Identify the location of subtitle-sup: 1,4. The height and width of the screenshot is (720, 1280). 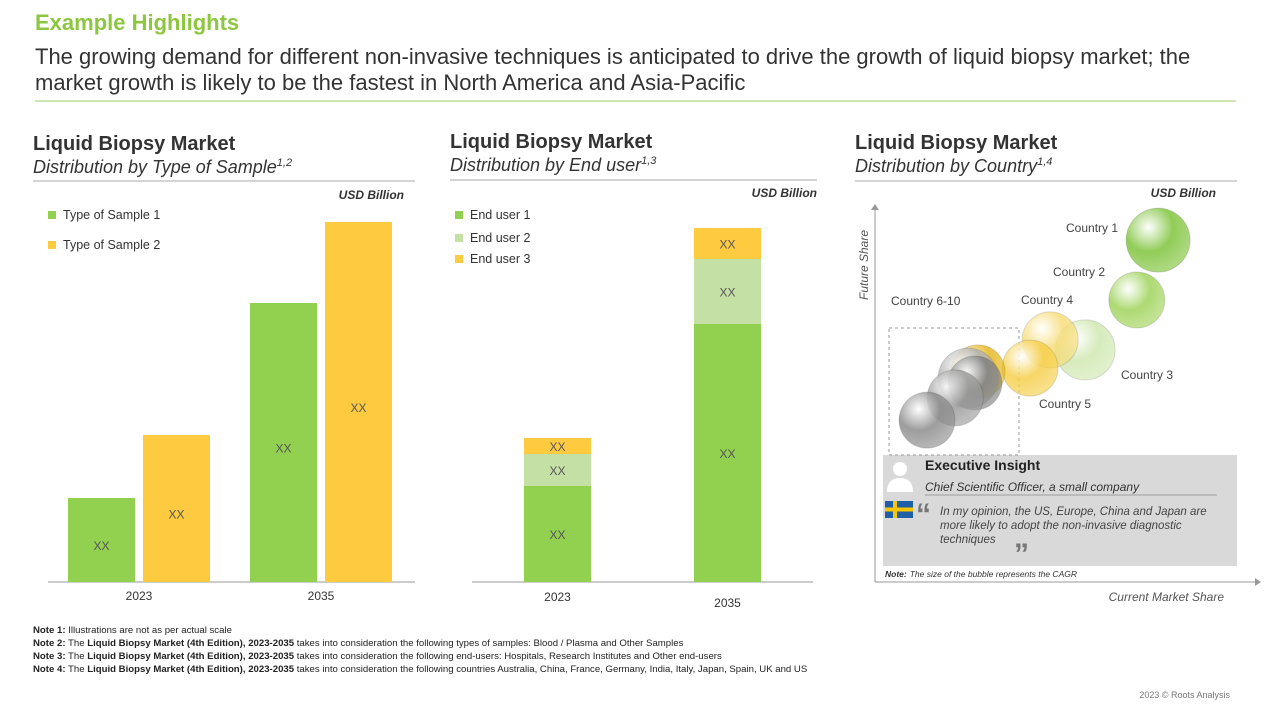
(1044, 162).